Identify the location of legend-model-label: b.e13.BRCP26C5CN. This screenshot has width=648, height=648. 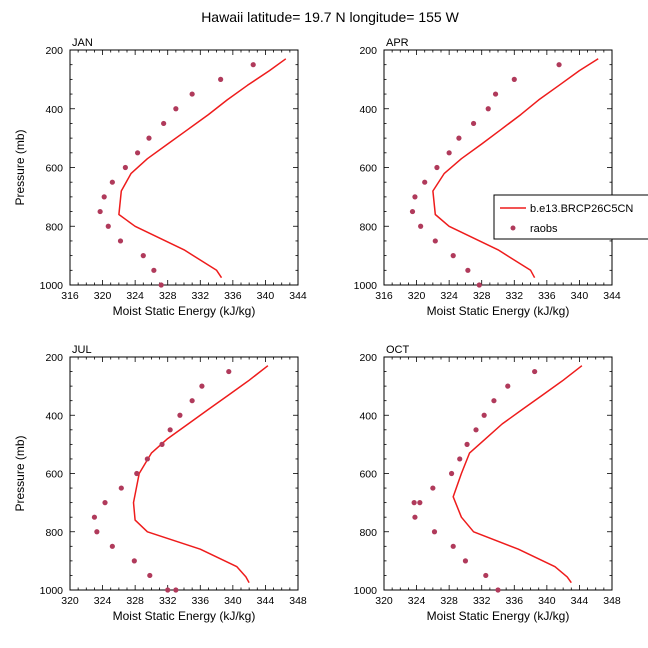
(581, 209).